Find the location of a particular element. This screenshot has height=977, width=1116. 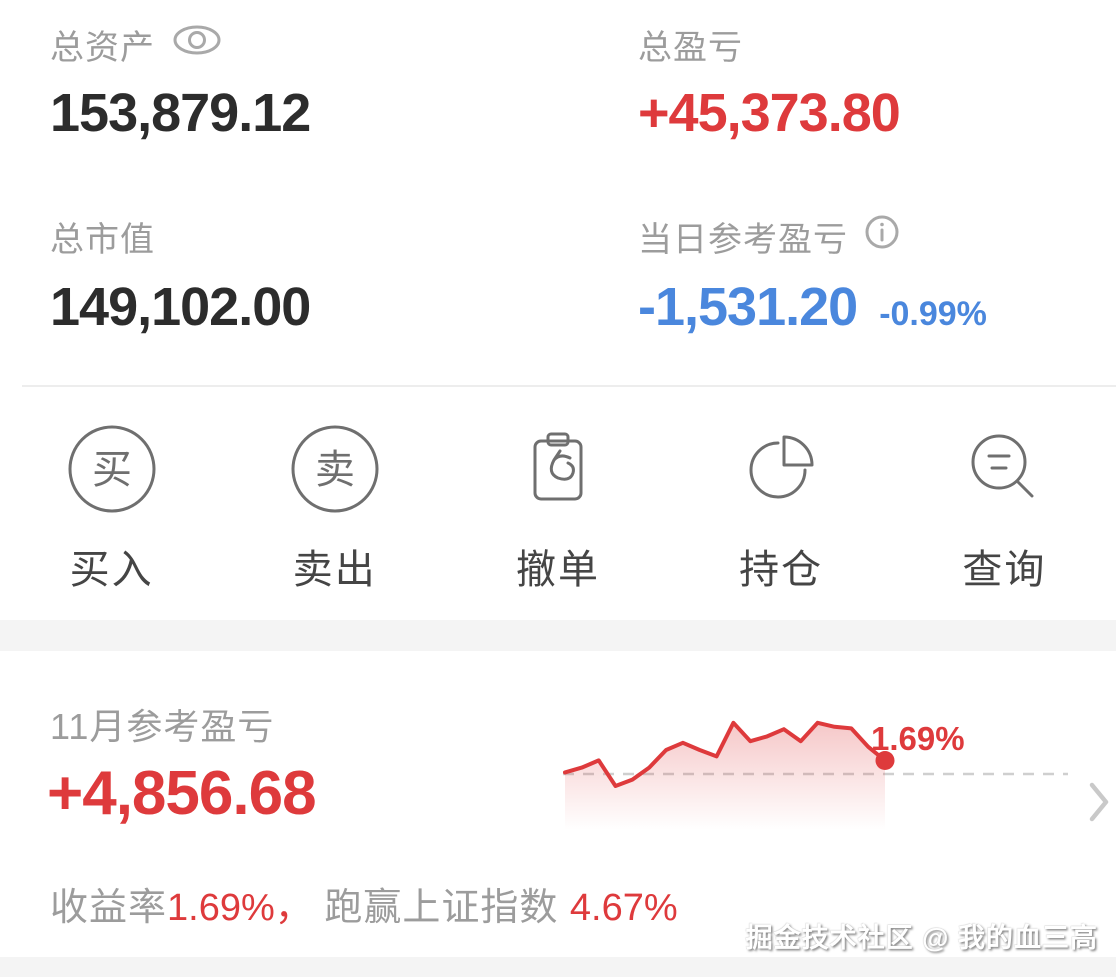

total-pnl-value: +45,373.80 is located at coordinates (769, 113).